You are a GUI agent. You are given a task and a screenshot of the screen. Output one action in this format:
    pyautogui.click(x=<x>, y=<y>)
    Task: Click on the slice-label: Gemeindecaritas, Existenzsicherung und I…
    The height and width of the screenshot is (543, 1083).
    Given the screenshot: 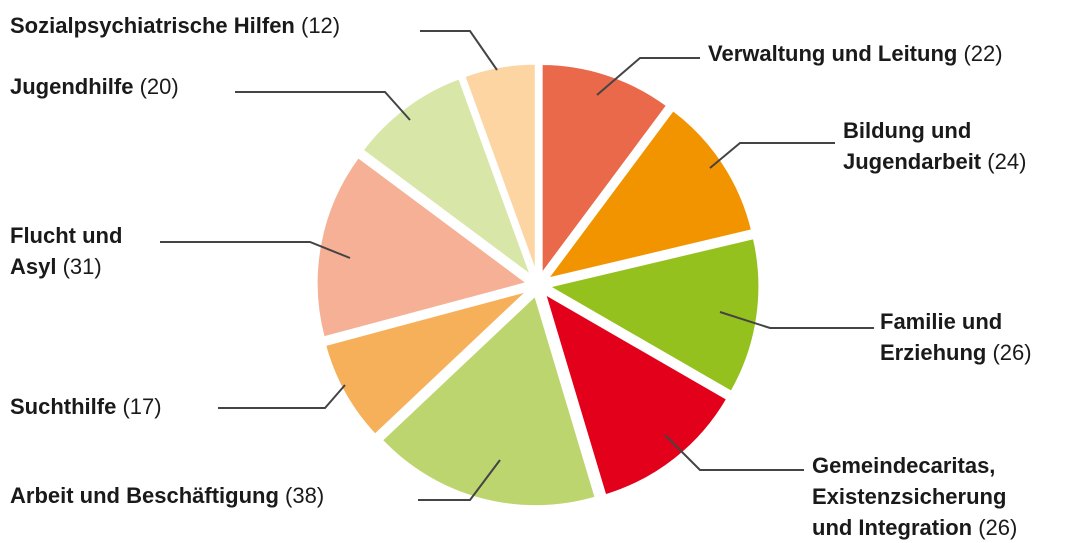 What is the action you would take?
    pyautogui.click(x=914, y=496)
    